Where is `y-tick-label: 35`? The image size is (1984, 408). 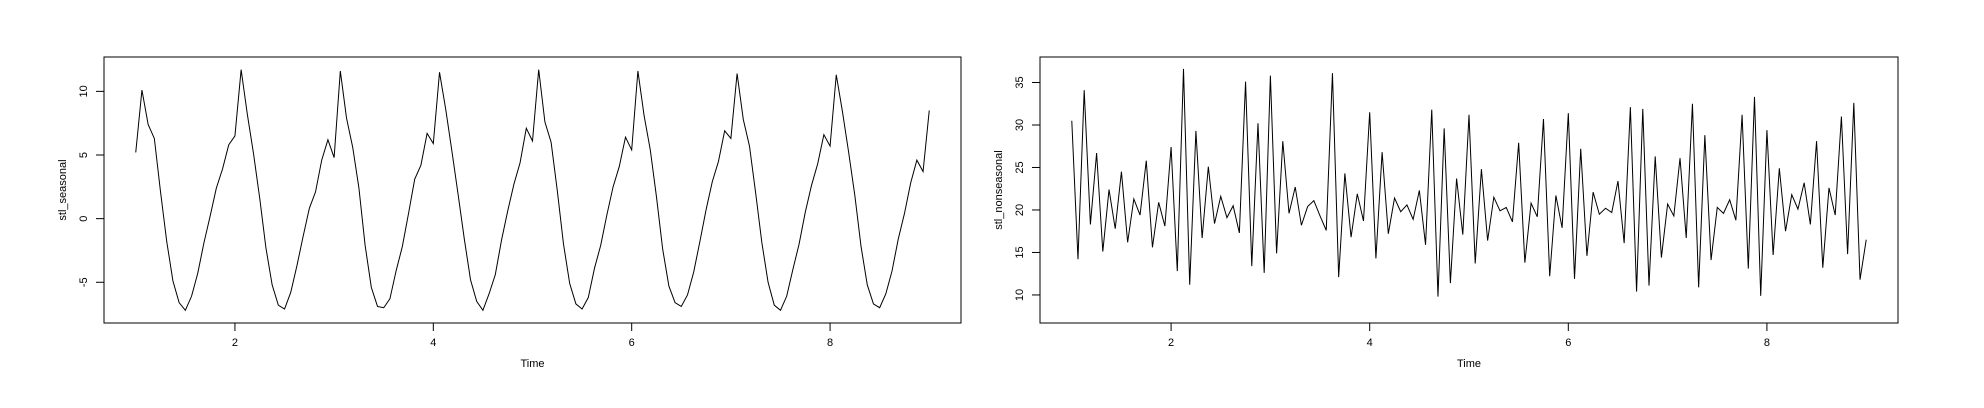
y-tick-label: 35 is located at coordinates (1020, 82).